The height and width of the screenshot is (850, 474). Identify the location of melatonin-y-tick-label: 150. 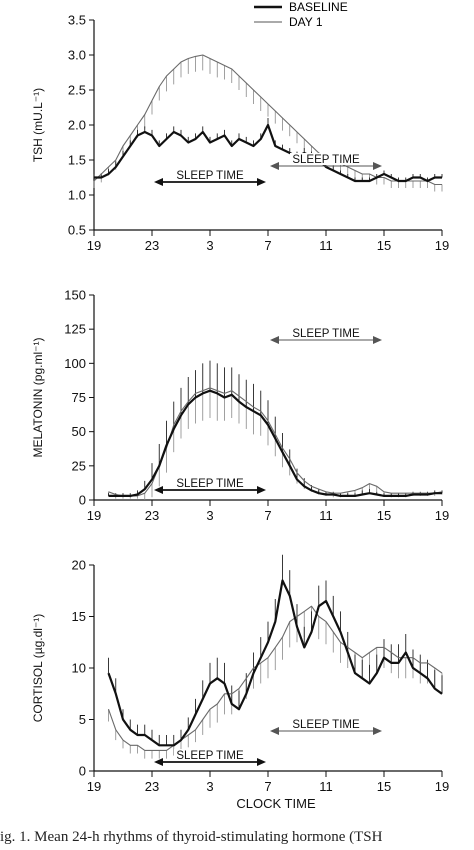
(75, 295).